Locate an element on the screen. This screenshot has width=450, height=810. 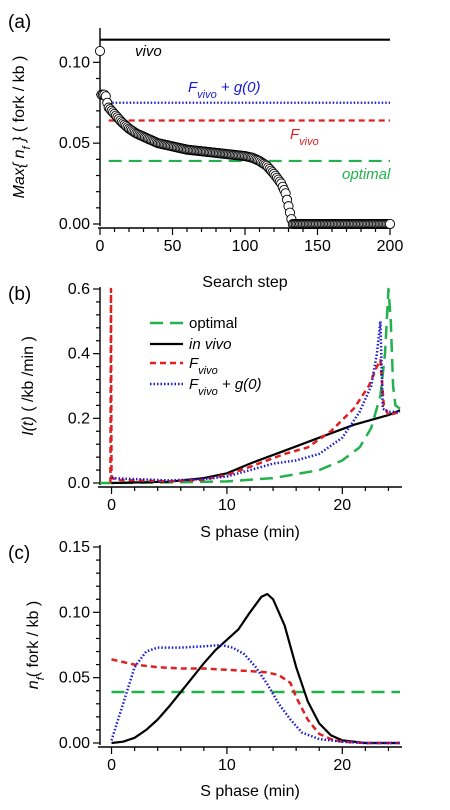
x-tick-label: 50 is located at coordinates (173, 246).